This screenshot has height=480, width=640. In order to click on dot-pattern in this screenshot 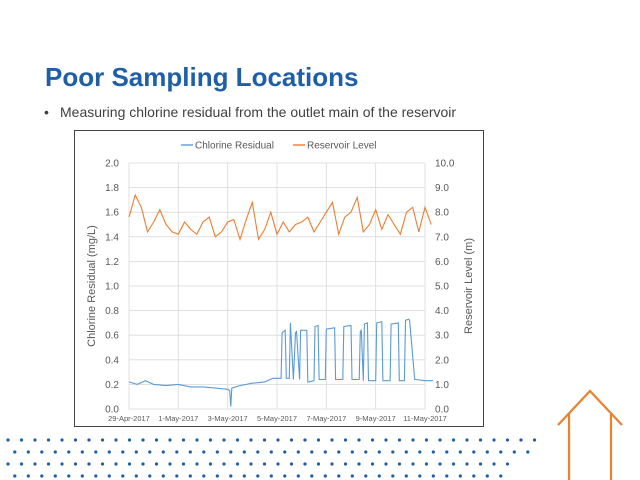, I will do `click(271, 458)`.